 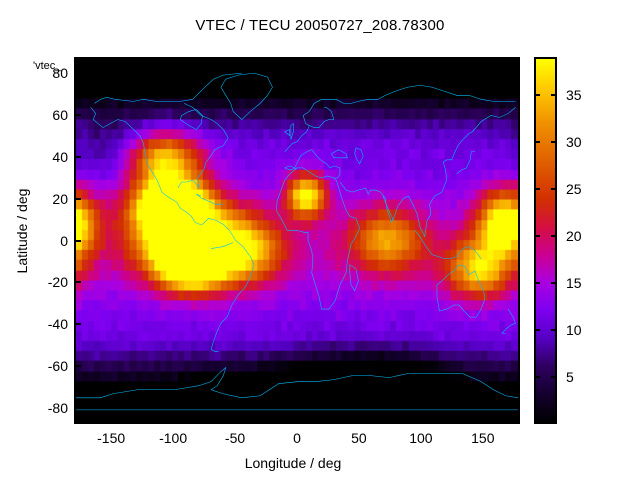 I want to click on y-tick-label: 40, so click(x=60, y=156).